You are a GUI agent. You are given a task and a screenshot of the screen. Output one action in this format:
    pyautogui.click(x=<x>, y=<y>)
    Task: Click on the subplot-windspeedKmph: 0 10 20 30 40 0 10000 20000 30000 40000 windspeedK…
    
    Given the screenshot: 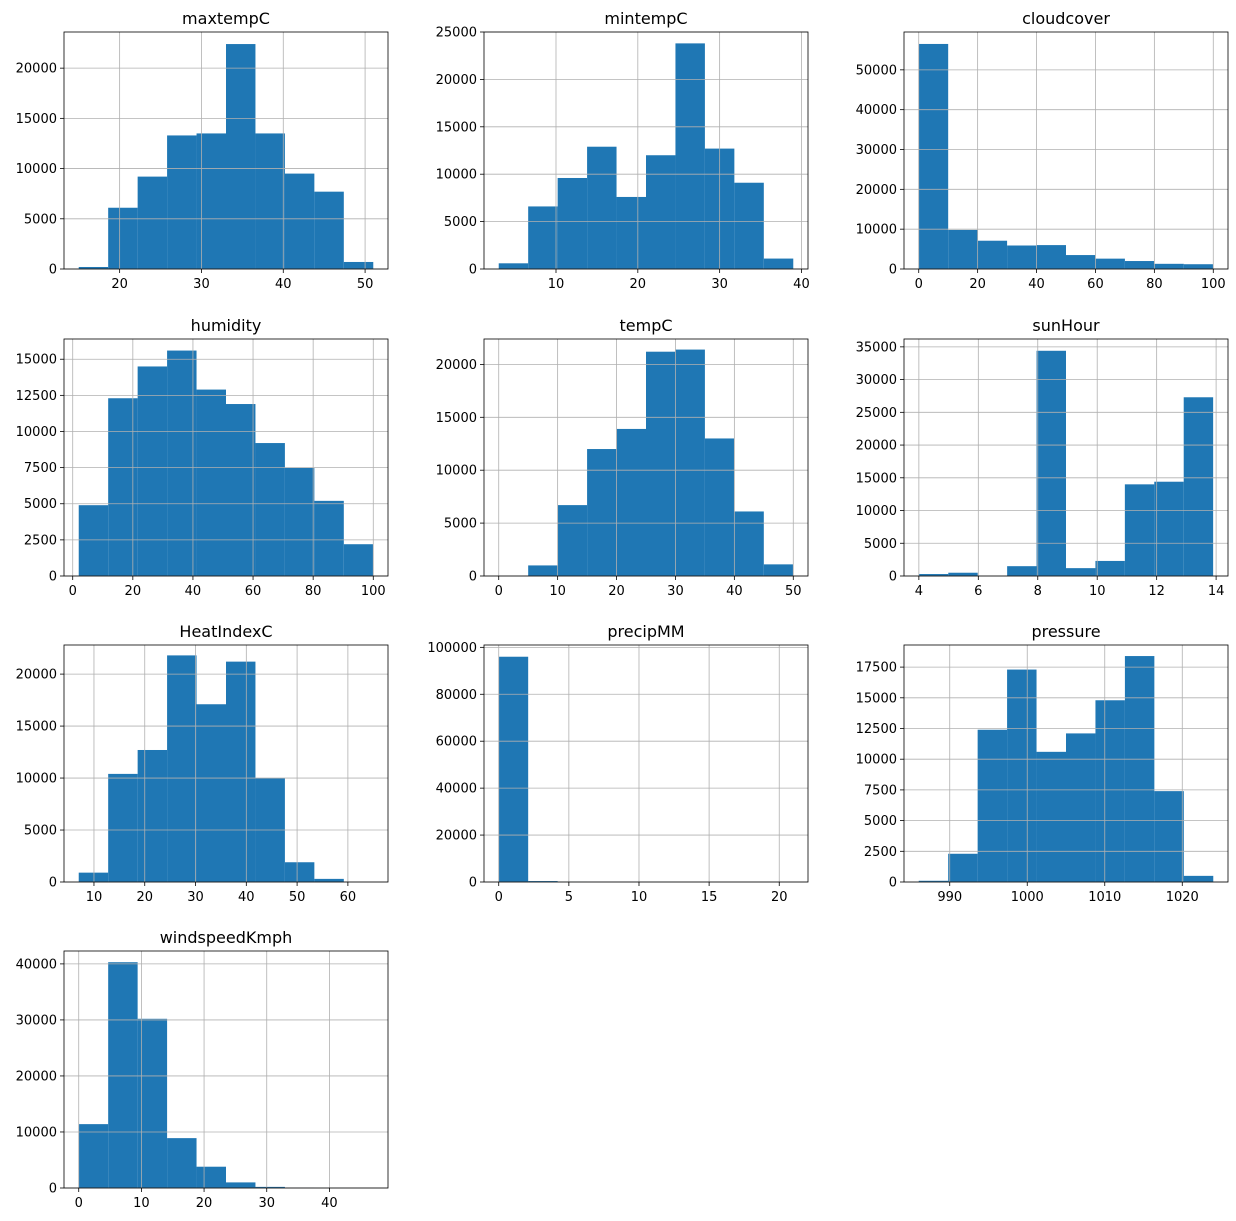 What is the action you would take?
    pyautogui.click(x=202, y=1069)
    